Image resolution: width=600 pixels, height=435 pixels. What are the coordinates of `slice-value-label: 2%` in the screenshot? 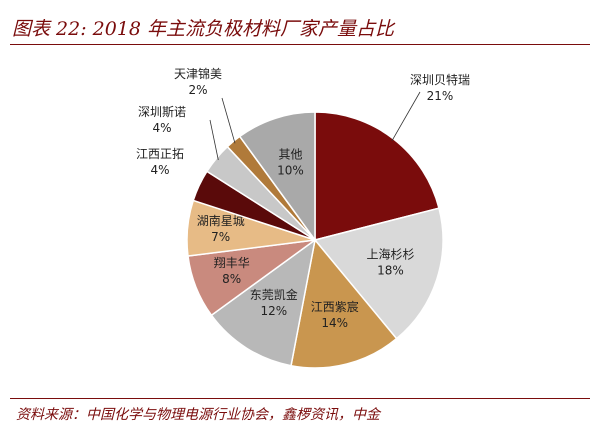 It's located at (197, 90).